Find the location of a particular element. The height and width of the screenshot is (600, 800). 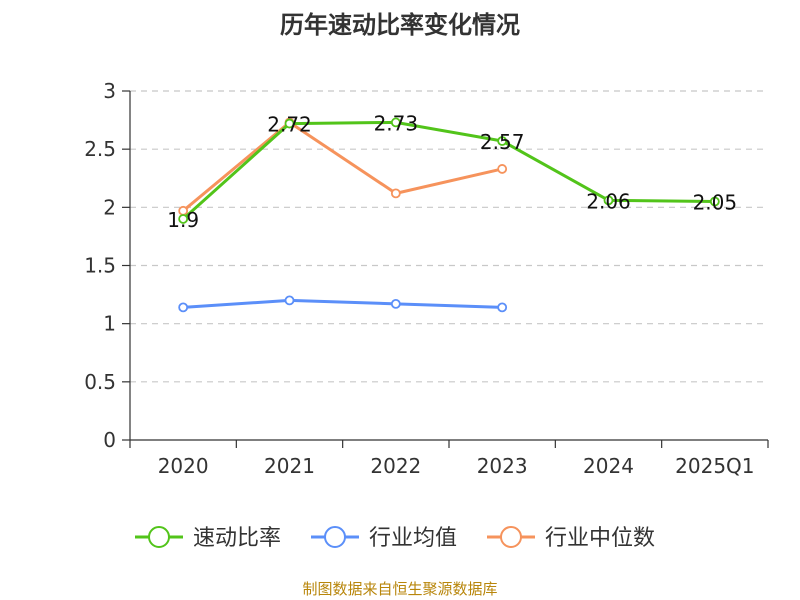

legend-label: 行业中位数 is located at coordinates (600, 538).